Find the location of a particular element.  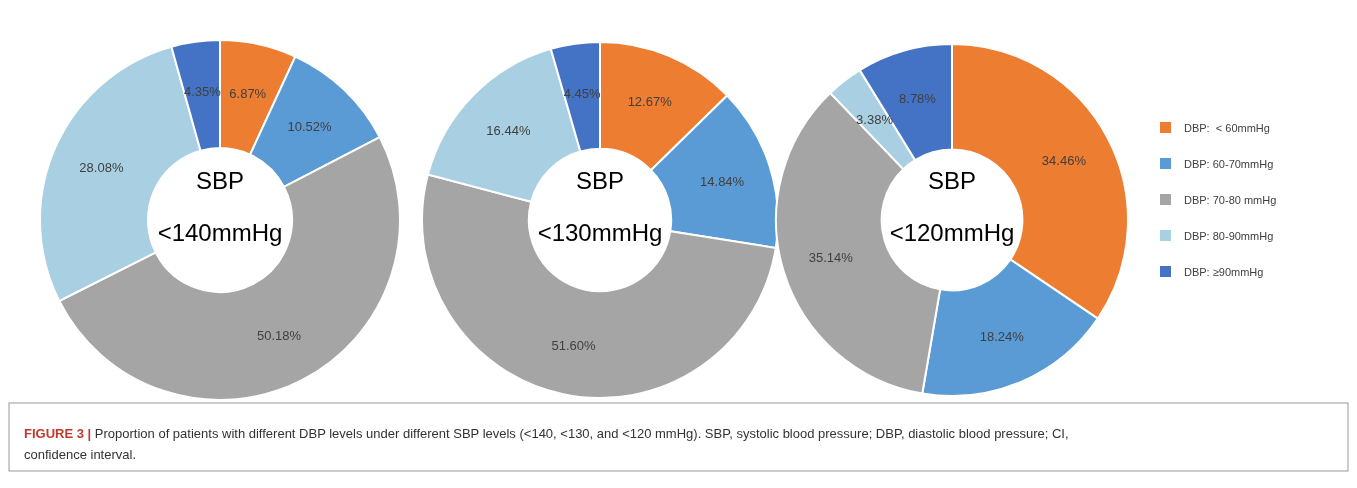

data-label: 3.38% is located at coordinates (875, 120).